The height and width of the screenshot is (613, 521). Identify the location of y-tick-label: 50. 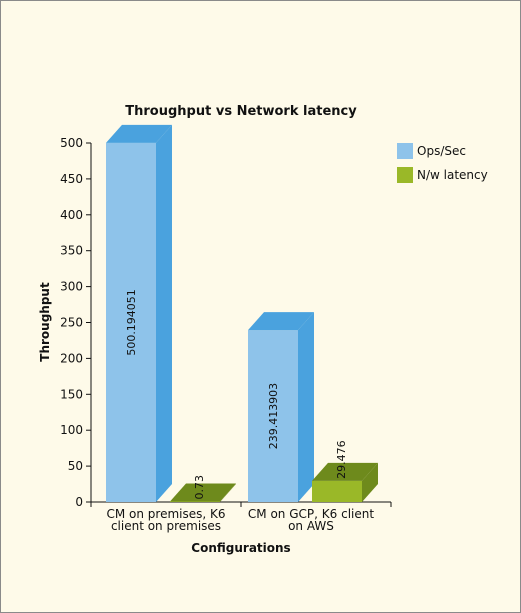
(75, 466).